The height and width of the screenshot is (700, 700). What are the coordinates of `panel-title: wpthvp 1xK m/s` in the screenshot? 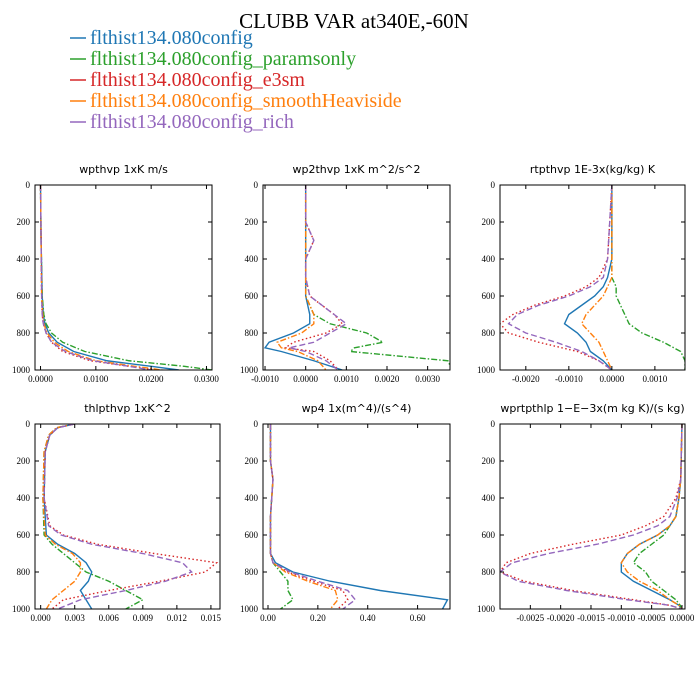 It's located at (123, 169).